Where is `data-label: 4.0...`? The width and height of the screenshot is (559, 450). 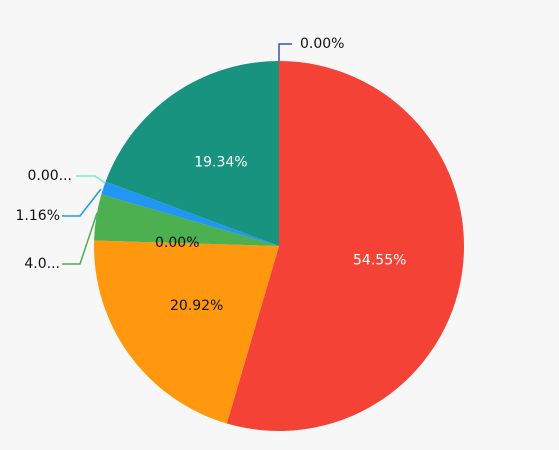
data-label: 4.0... is located at coordinates (42, 264).